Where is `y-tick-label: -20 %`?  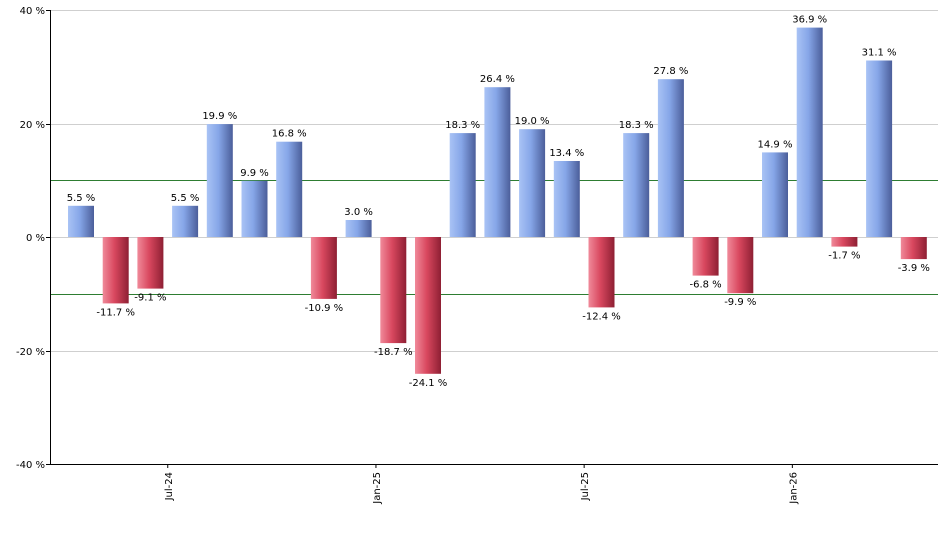
y-tick-label: -20 % is located at coordinates (30, 352).